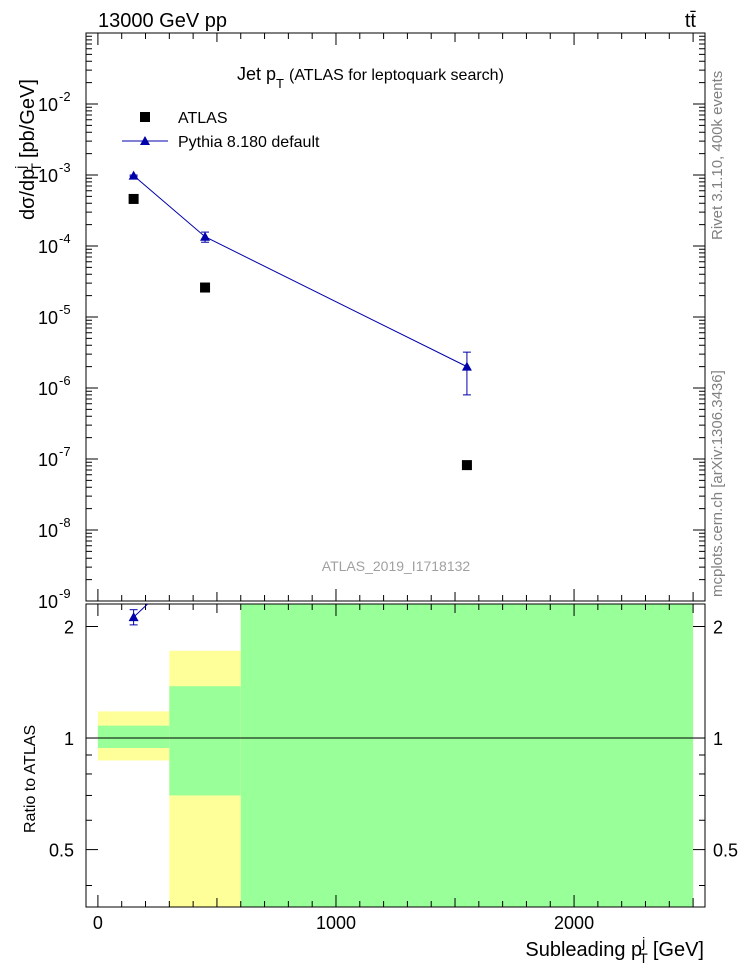  I want to click on ratio-y-tick-label-right: 2, so click(718, 627).